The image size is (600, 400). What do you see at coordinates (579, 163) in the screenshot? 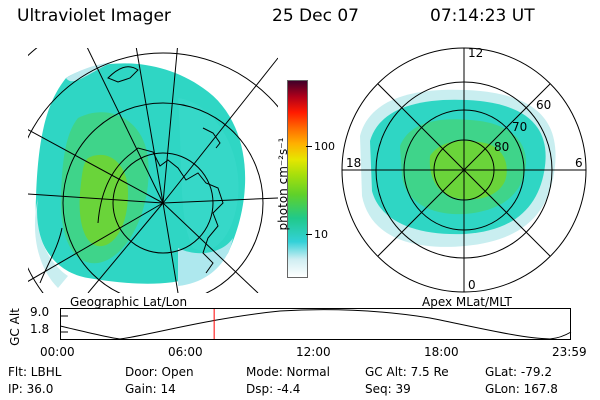
I see `mlt-label-6: 6` at bounding box center [579, 163].